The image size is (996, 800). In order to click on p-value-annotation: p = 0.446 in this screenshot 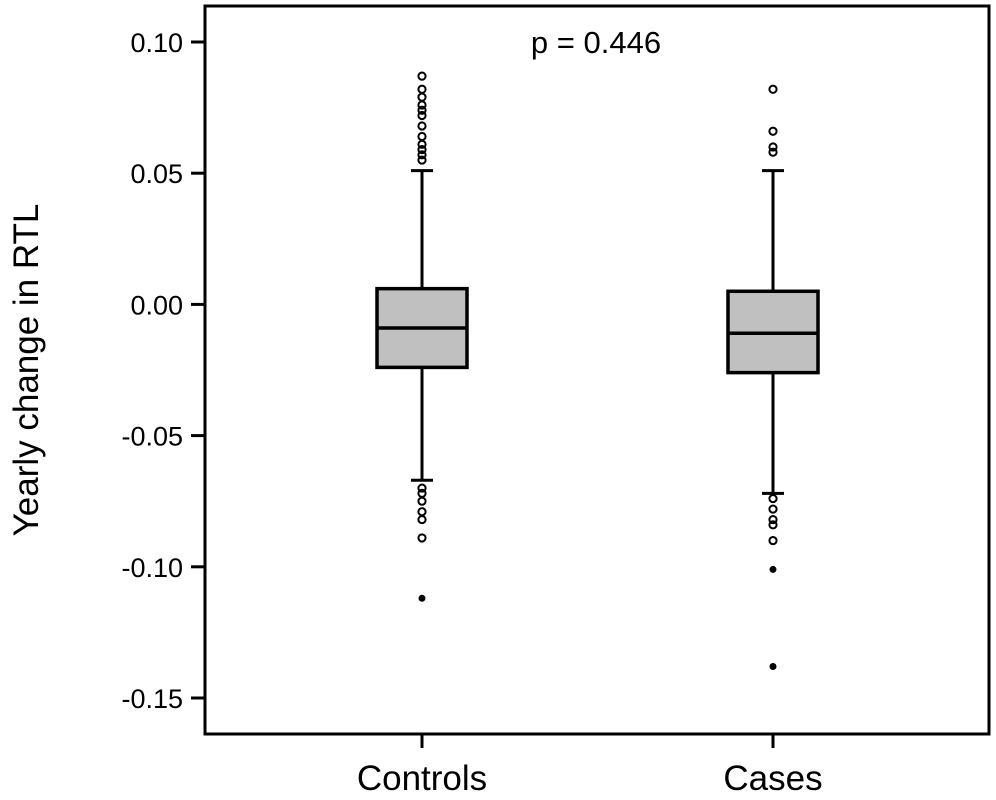, I will do `click(596, 42)`.